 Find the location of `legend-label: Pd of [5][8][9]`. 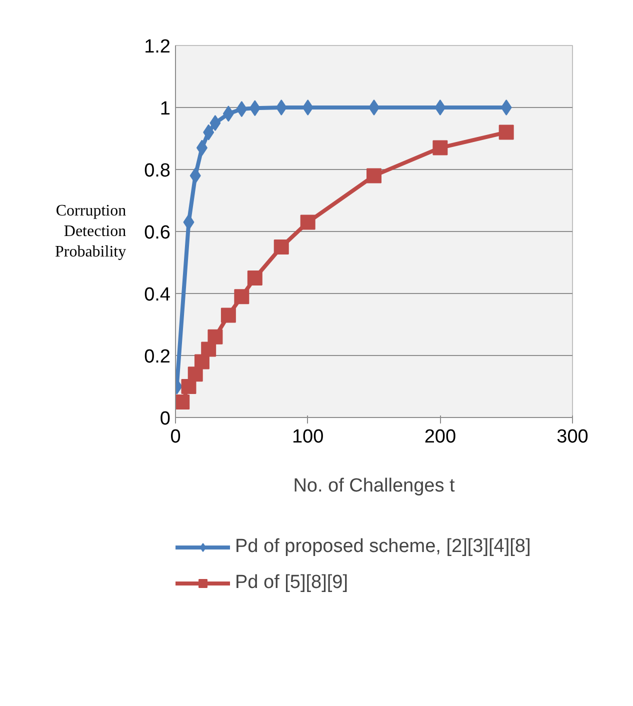

legend-label: Pd of [5][8][9] is located at coordinates (291, 583).